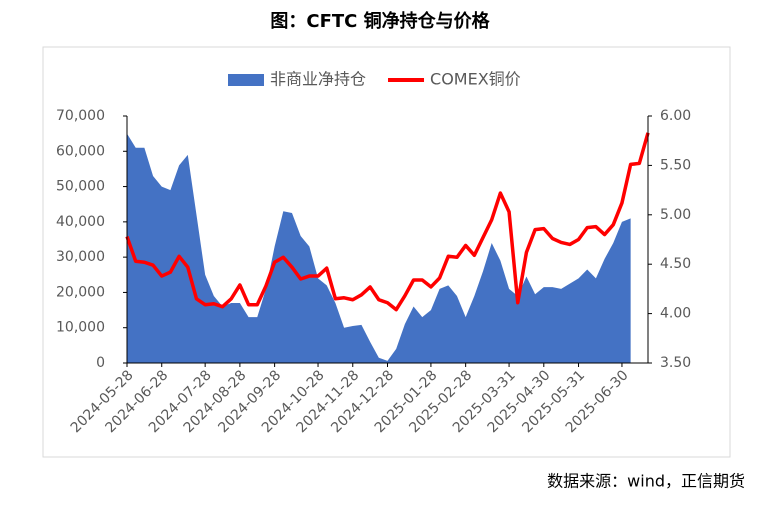 Image resolution: width=759 pixels, height=505 pixels. Describe the element at coordinates (675, 363) in the screenshot. I see `y2-tick-label: 3.50` at that location.